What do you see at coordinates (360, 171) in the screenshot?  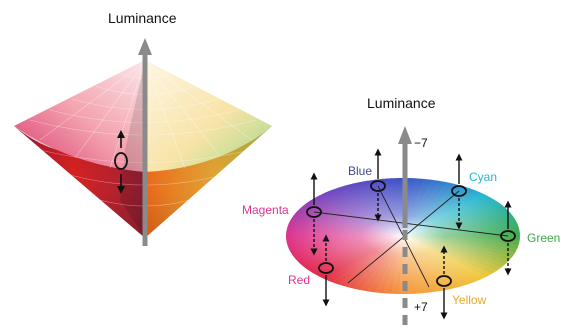 I see `hue-label-blue: Blue` at bounding box center [360, 171].